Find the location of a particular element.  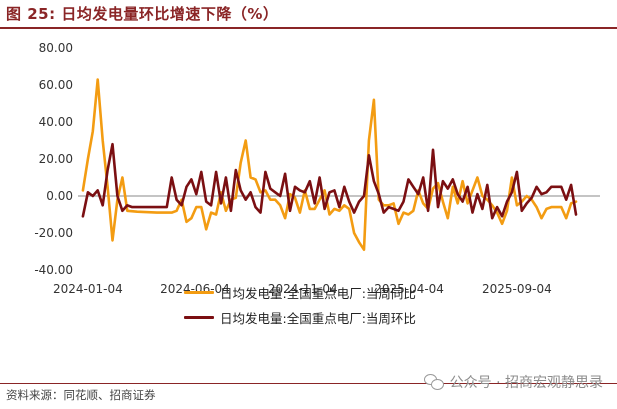

legend-item-wow: 日均发电量:全国重点电厂:当周环比 is located at coordinates (300, 317).